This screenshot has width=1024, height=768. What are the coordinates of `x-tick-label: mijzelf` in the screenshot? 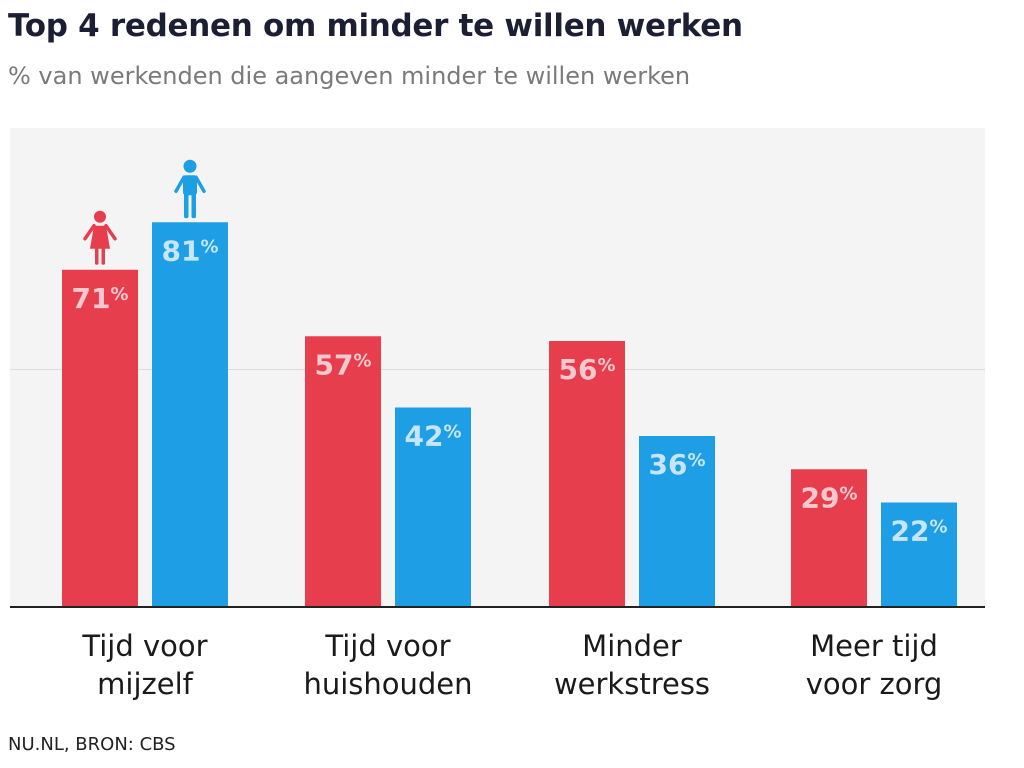 It's located at (145, 684).